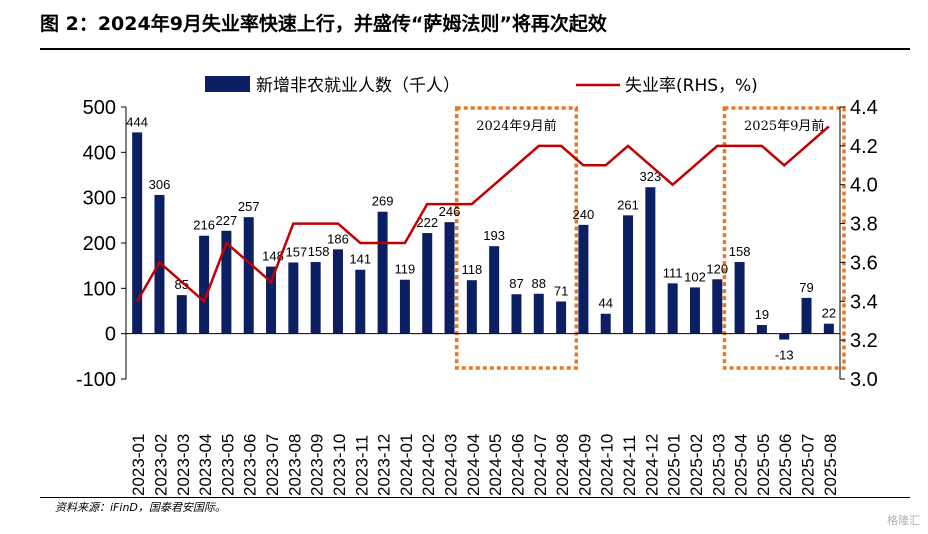  What do you see at coordinates (384, 465) in the screenshot?
I see `x-axis-tick-label: 2023-12` at bounding box center [384, 465].